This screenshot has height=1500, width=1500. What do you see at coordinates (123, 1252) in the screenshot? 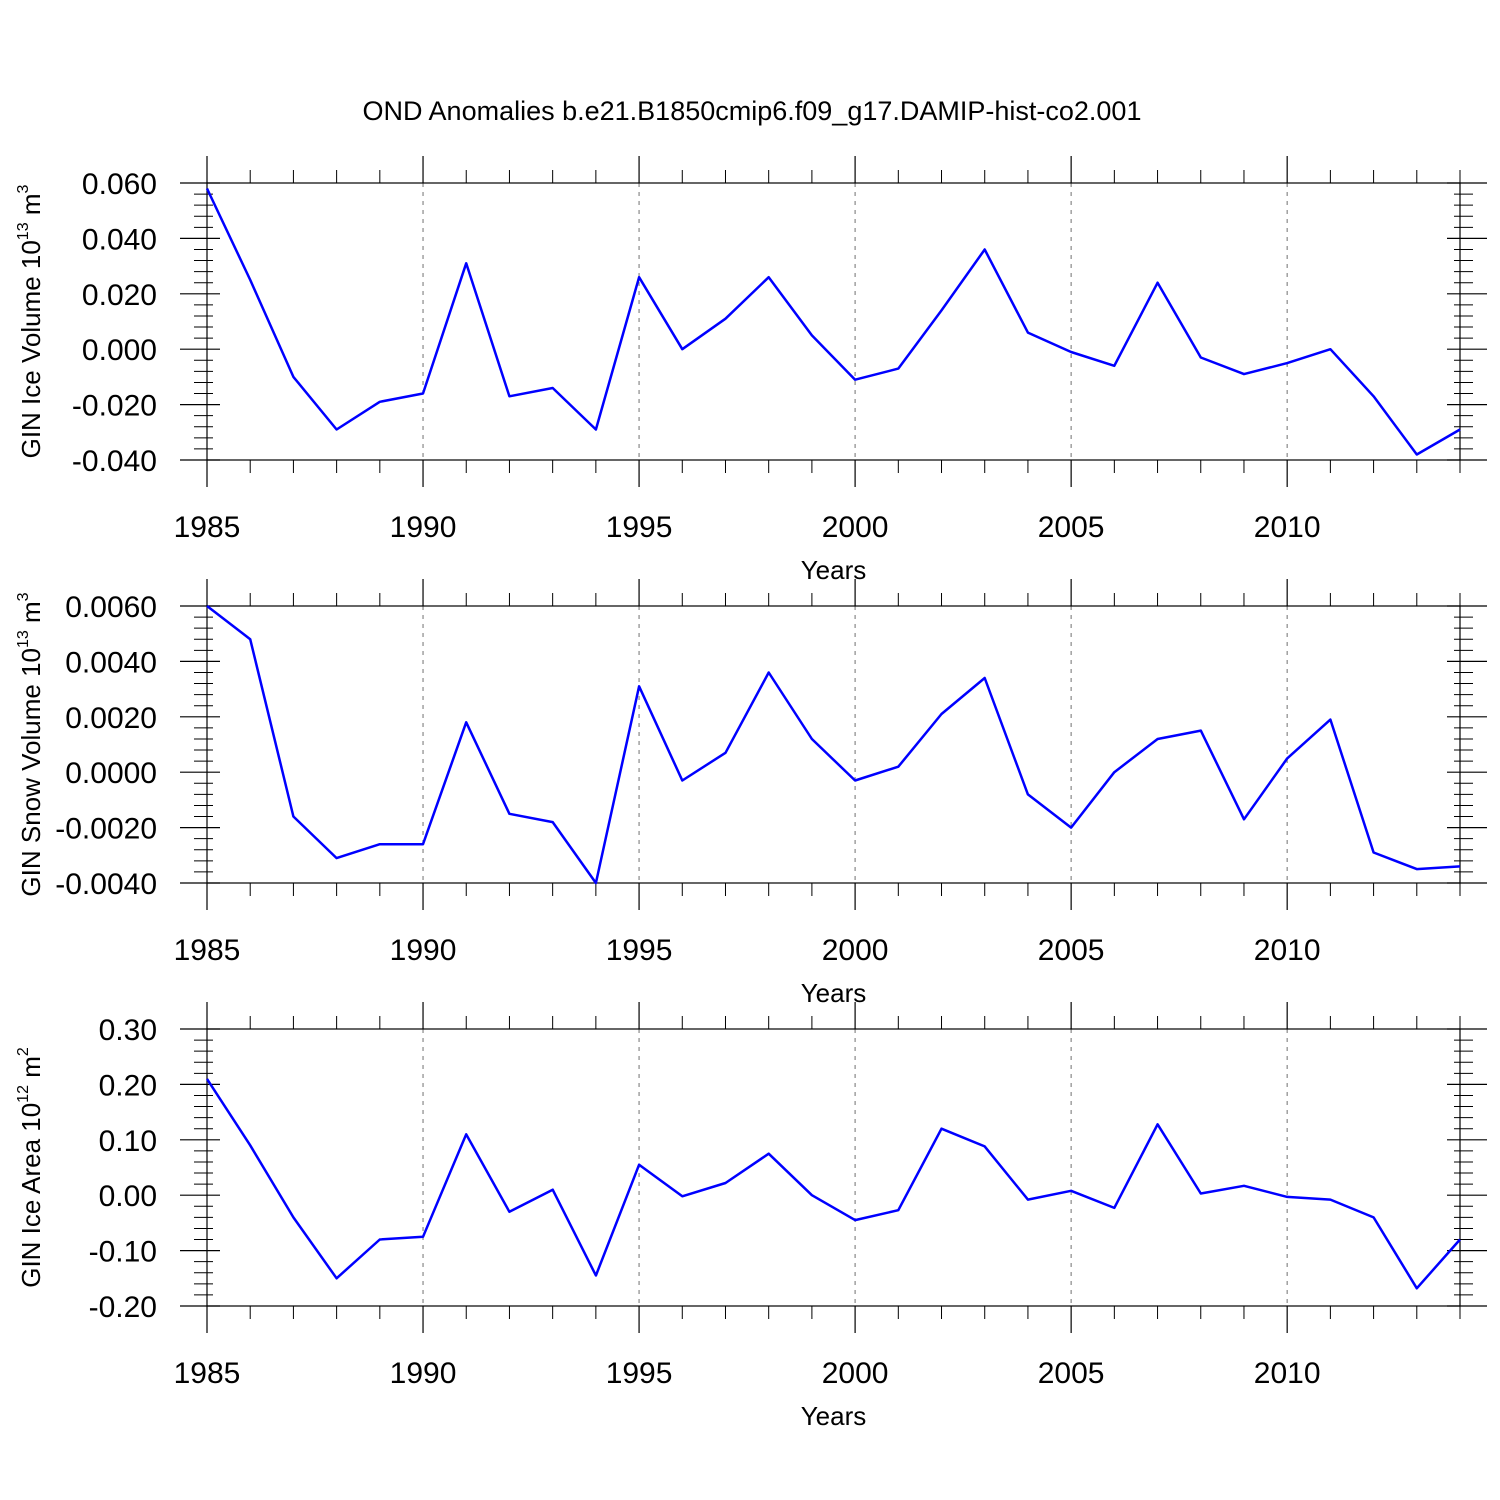
I see `y-tick-label: -0.10` at bounding box center [123, 1252].